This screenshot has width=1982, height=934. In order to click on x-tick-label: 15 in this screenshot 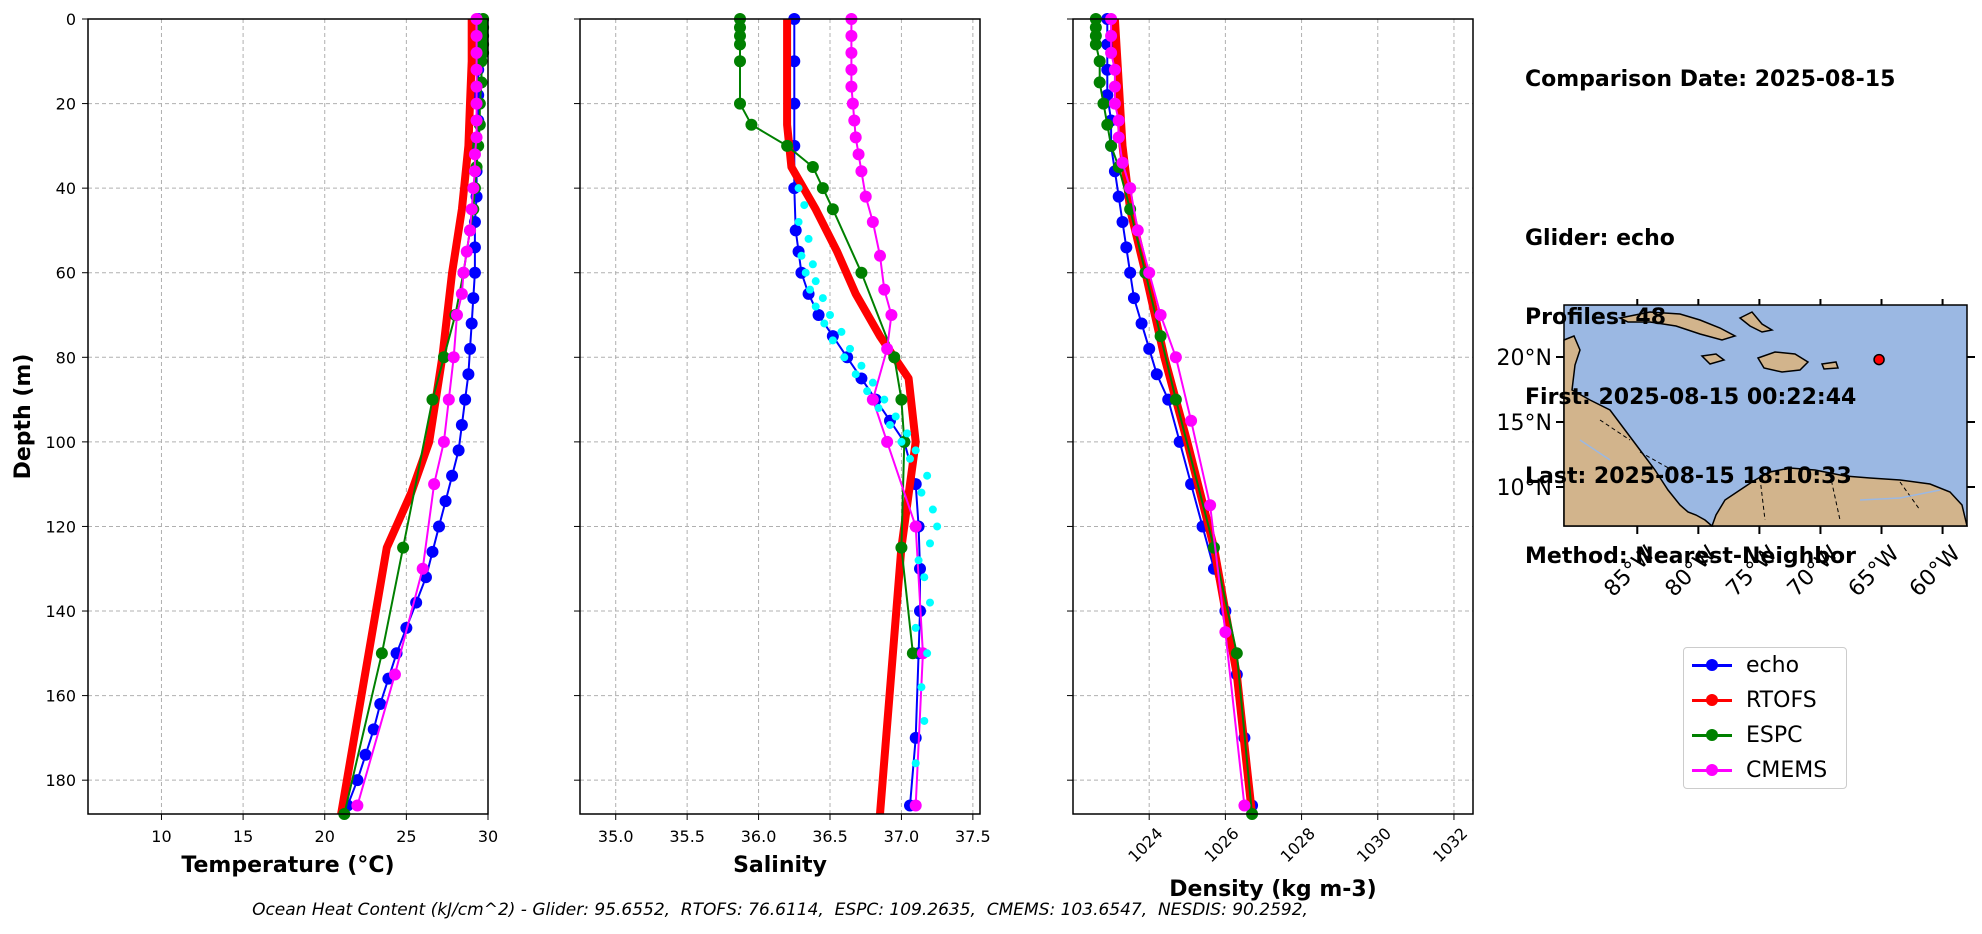, I will do `click(243, 836)`.